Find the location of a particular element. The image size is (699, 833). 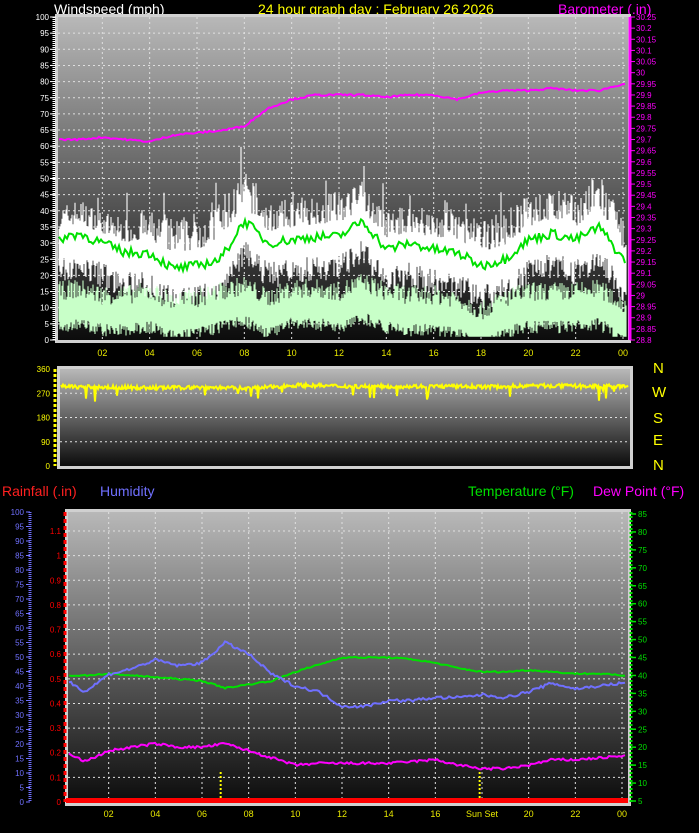

temperature-tick-label: 50 is located at coordinates (642, 640).